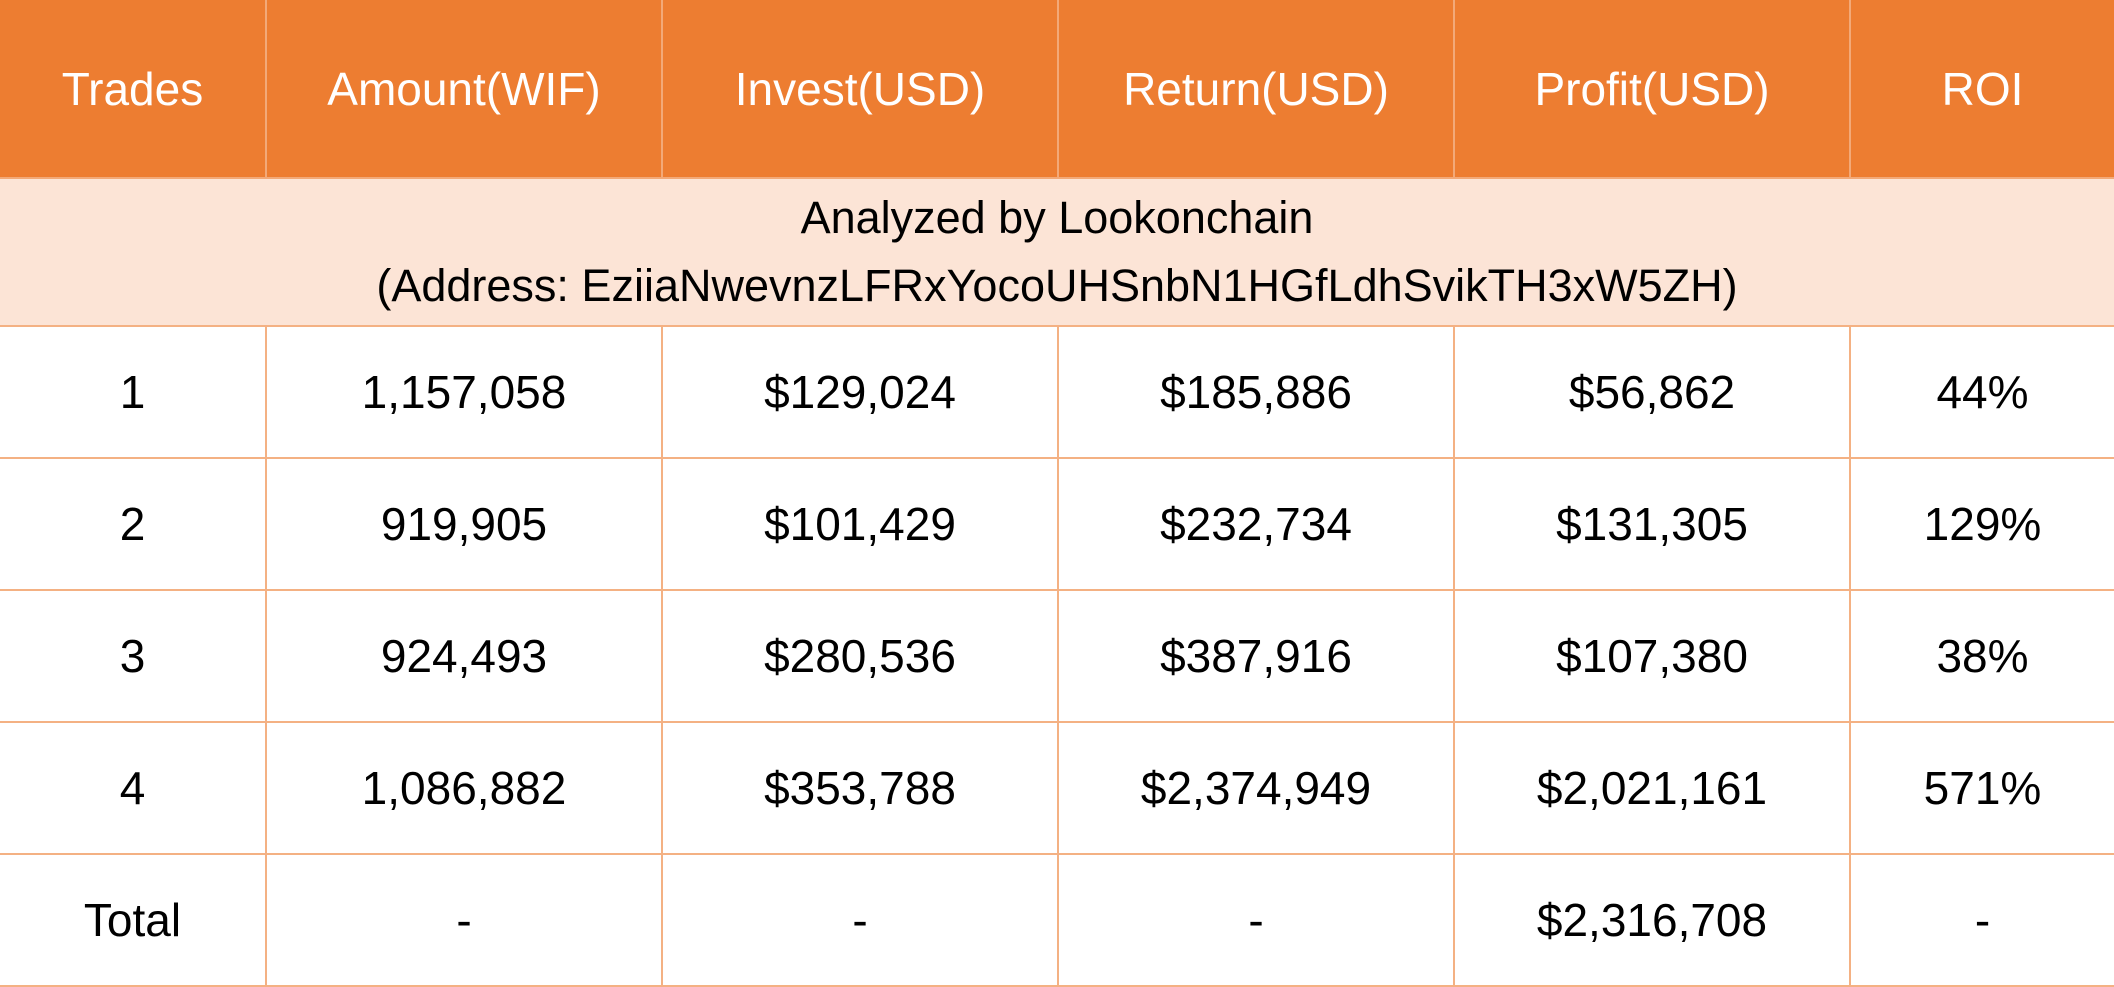 This screenshot has height=987, width=2114. What do you see at coordinates (133, 89) in the screenshot?
I see `header-trades: Trades` at bounding box center [133, 89].